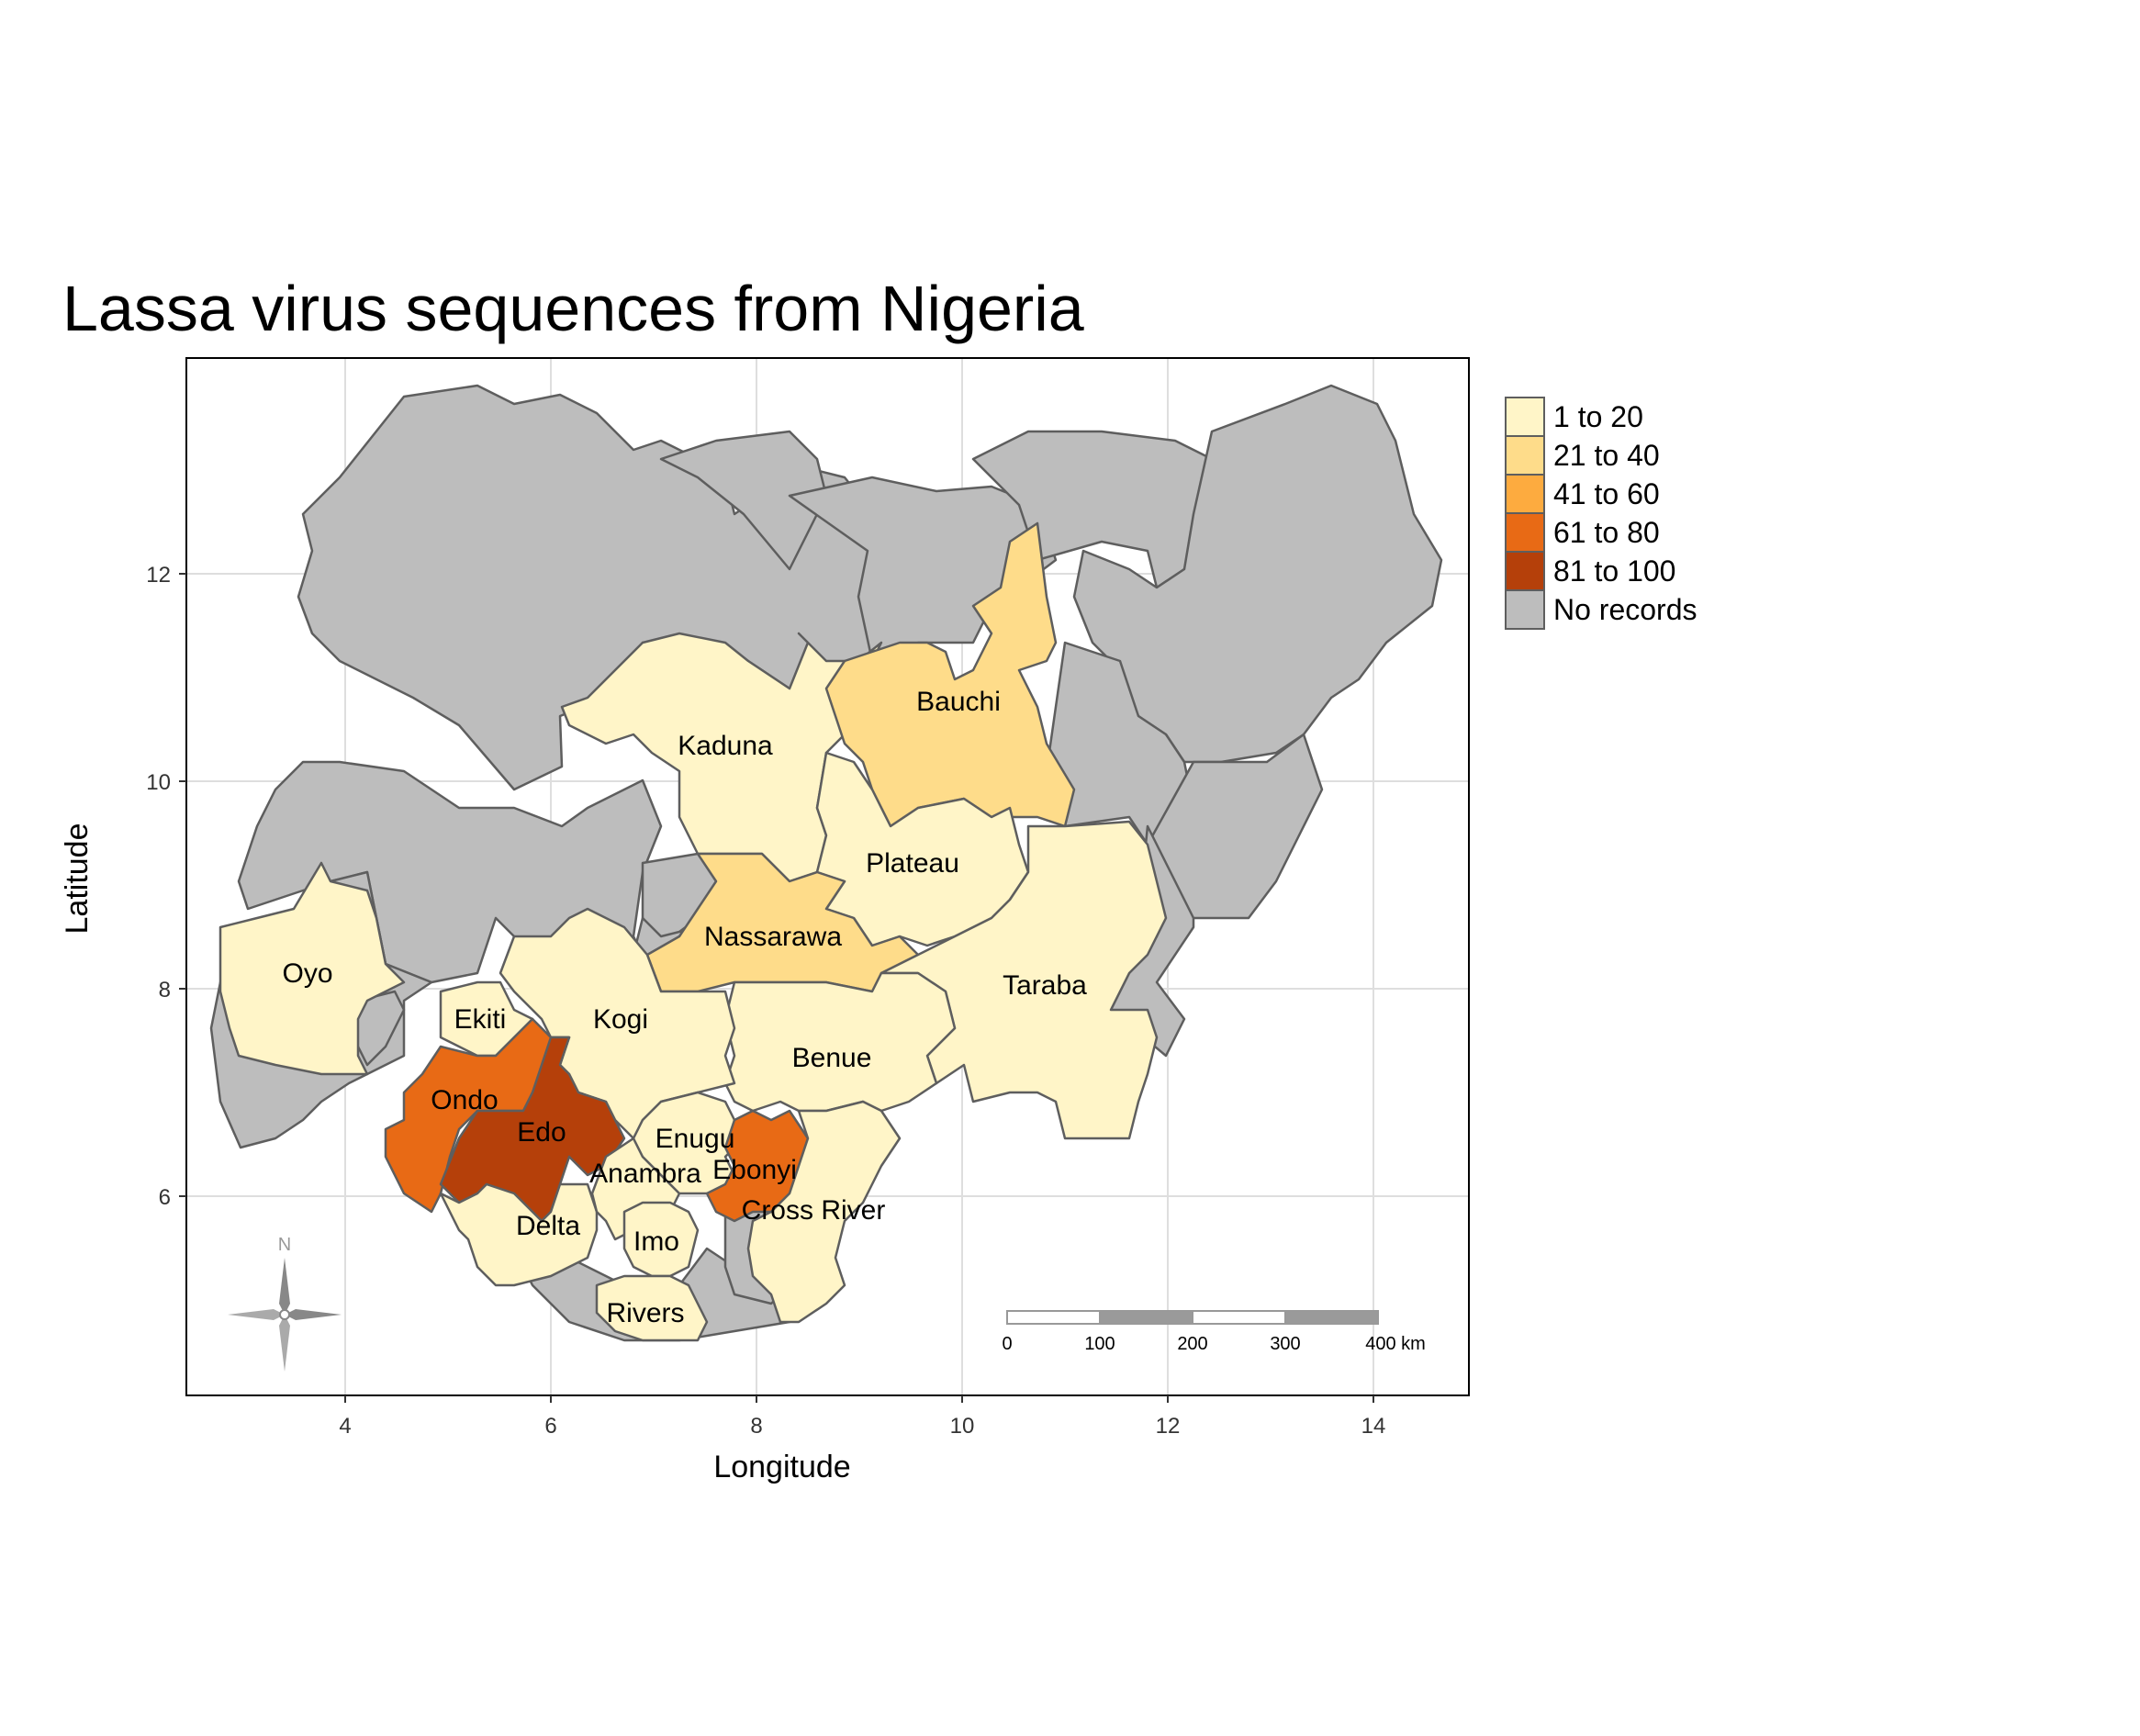  What do you see at coordinates (1214, 1332) in the screenshot?
I see `scale-bar: 0 100 200 300 400 km` at bounding box center [1214, 1332].